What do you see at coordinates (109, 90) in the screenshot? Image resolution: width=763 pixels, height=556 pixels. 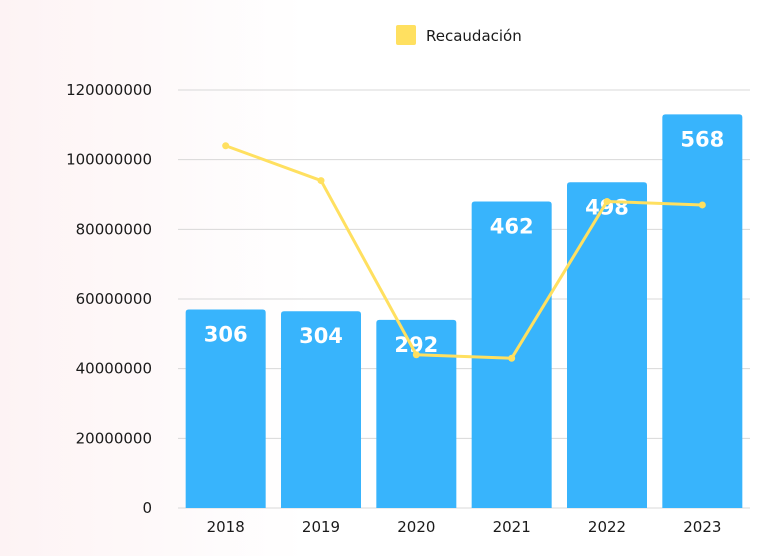 I see `y-tick-label: 120000000` at bounding box center [109, 90].